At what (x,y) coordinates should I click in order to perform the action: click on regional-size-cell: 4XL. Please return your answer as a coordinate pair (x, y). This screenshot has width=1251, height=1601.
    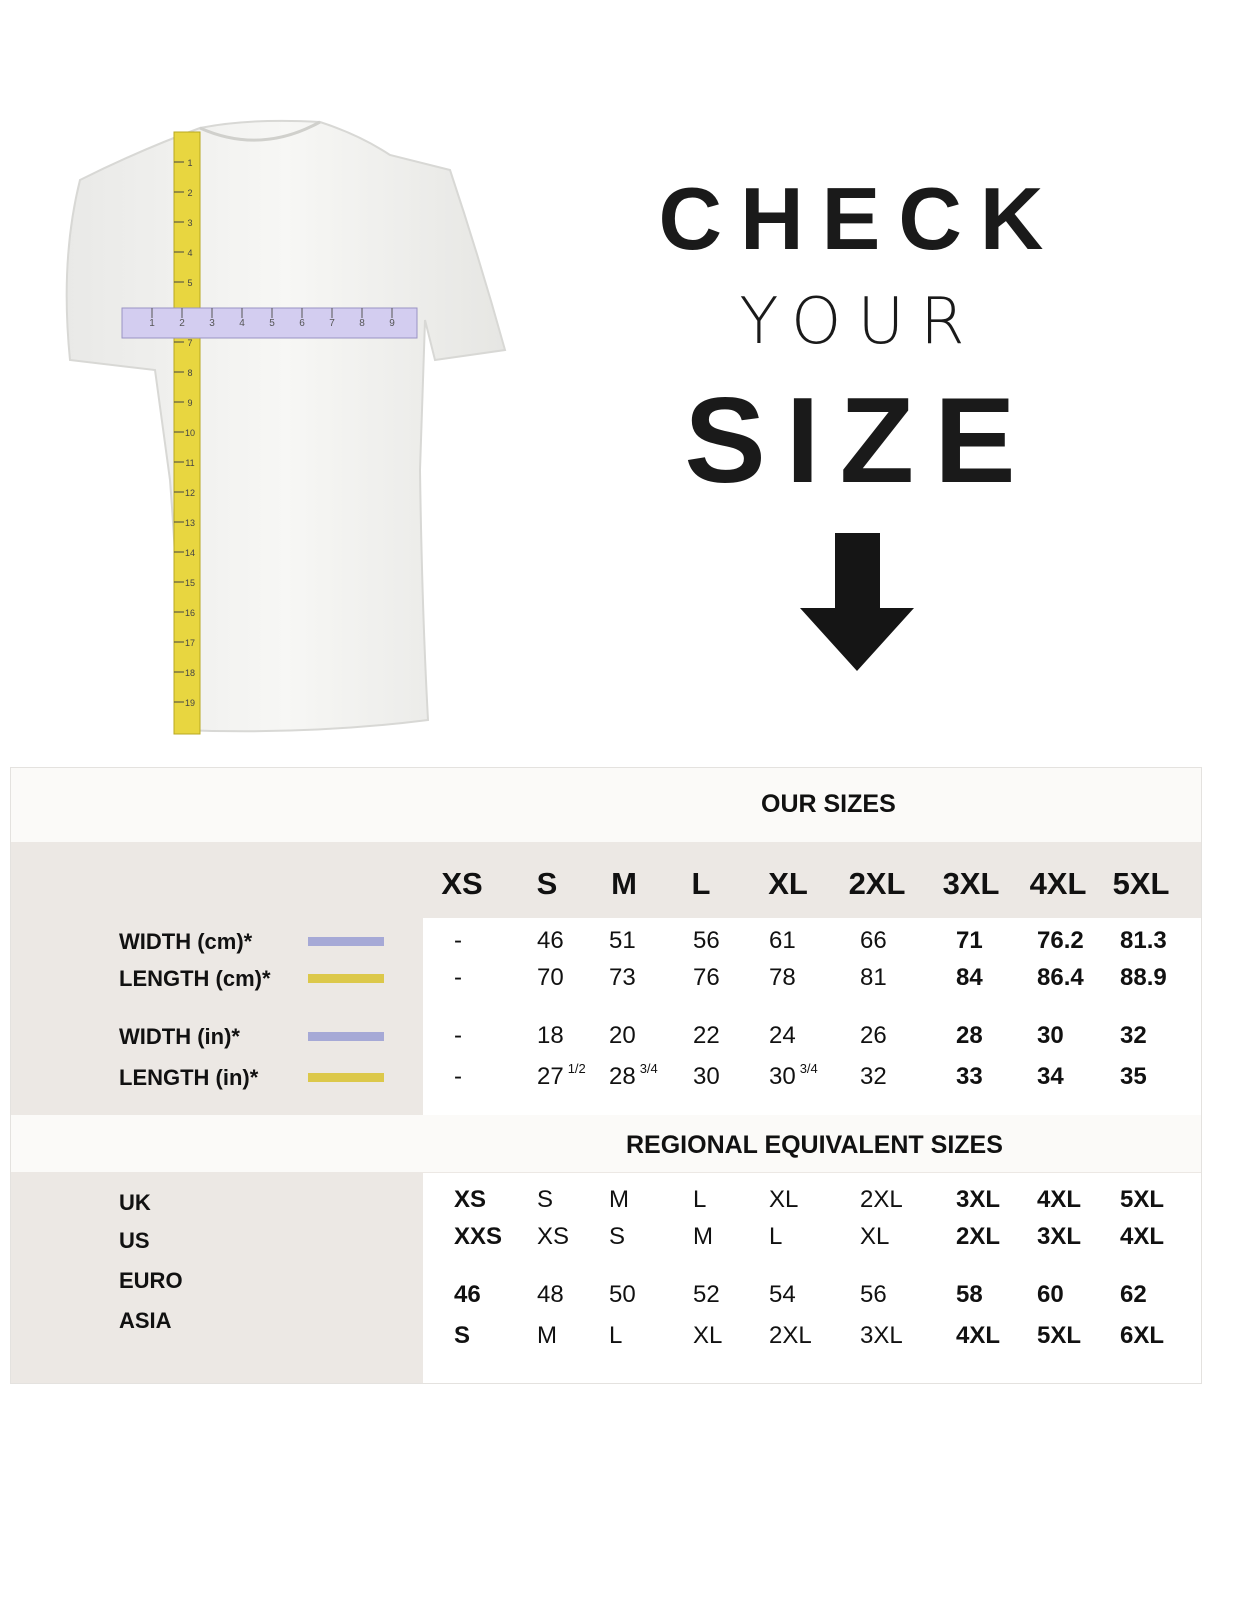
    Looking at the image, I should click on (1142, 1236).